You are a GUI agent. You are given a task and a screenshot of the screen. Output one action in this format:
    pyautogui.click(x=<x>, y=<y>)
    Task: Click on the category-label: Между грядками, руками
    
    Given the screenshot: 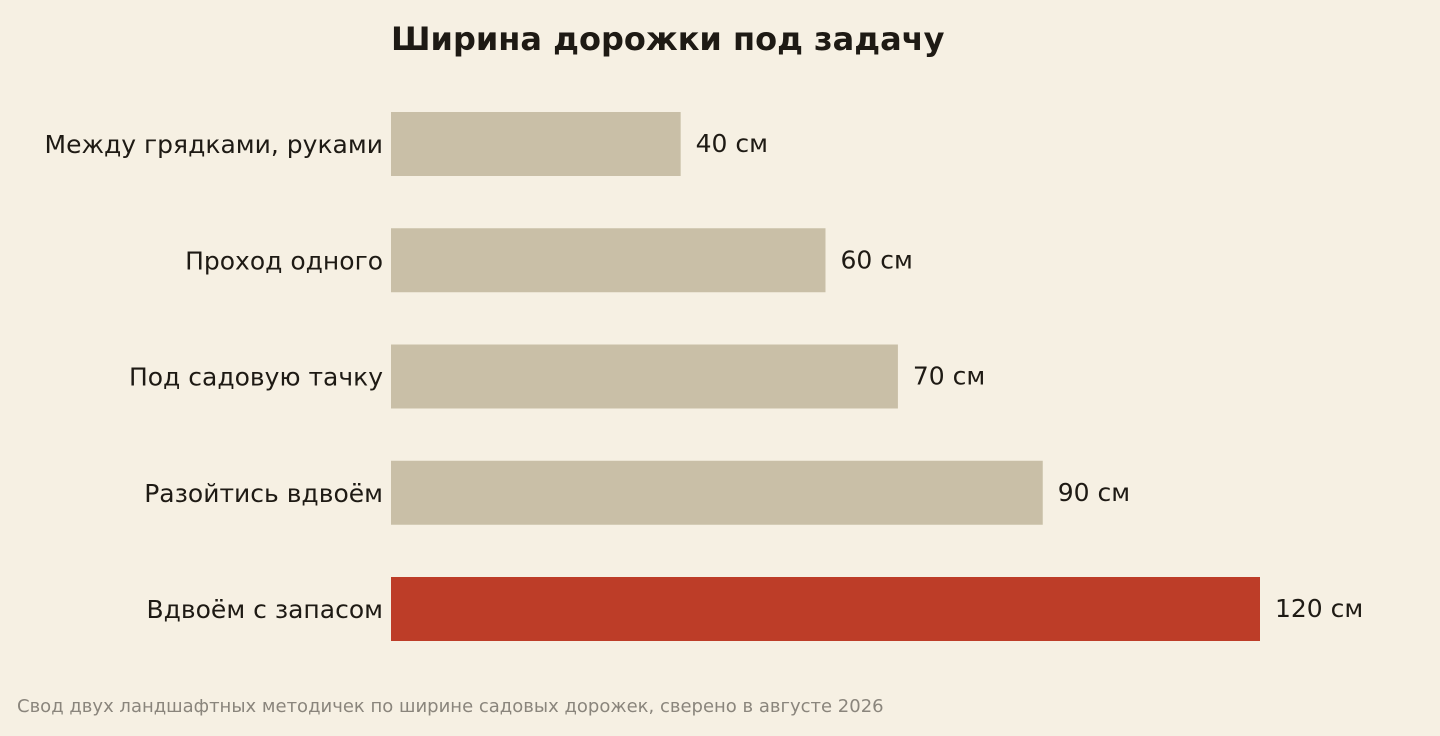 What is the action you would take?
    pyautogui.click(x=214, y=144)
    